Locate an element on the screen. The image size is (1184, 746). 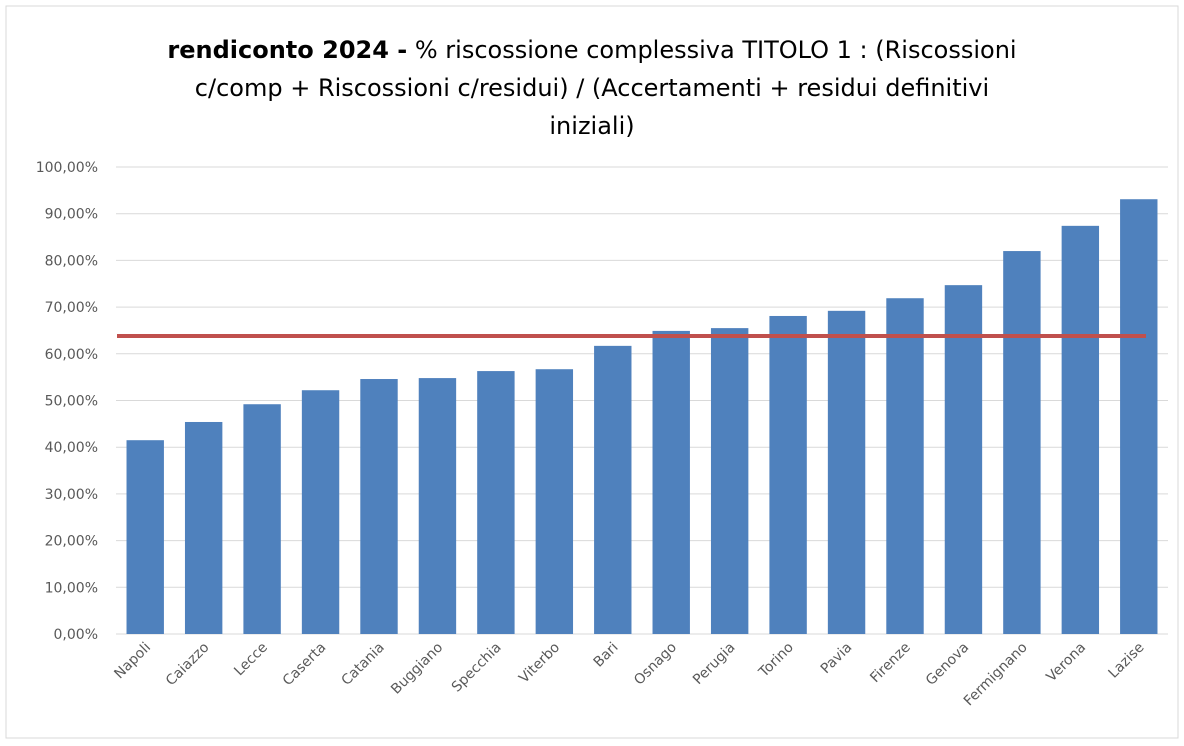
y-tick-label: 60,00% is located at coordinates (71, 355).